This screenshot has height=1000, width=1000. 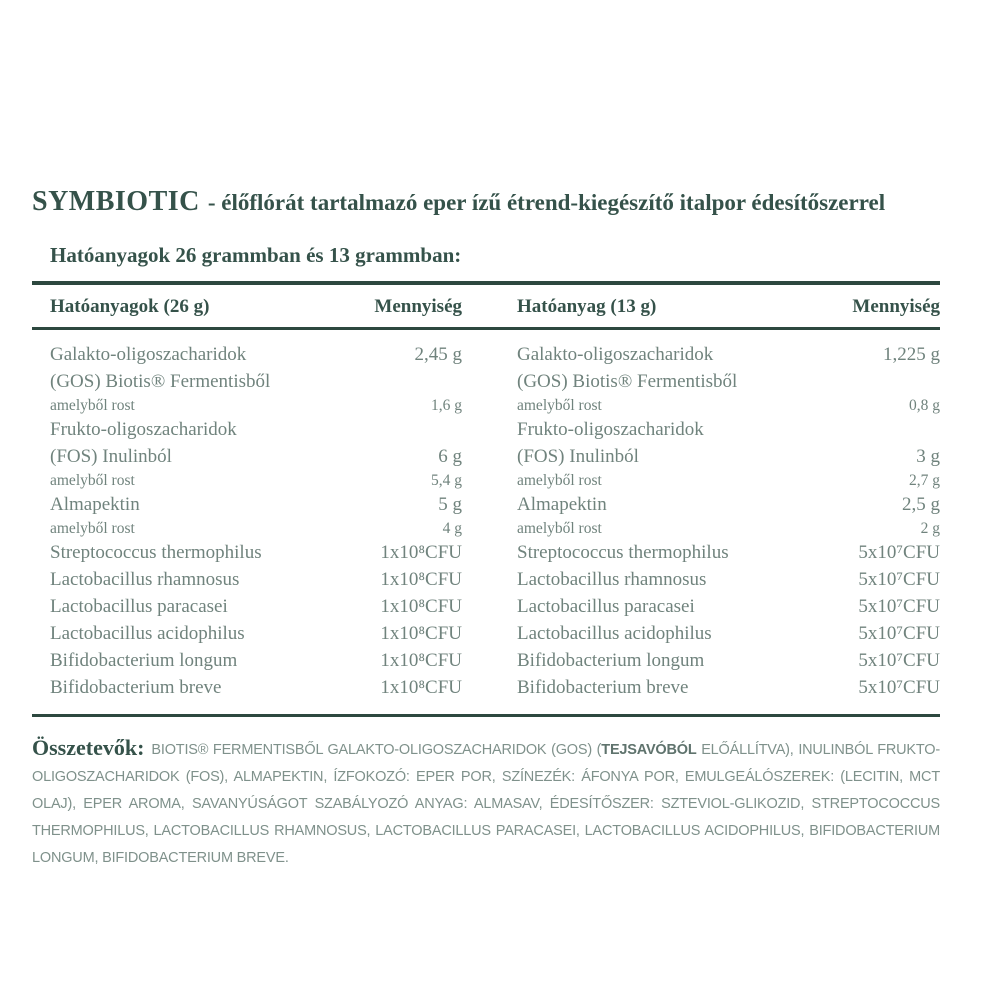 What do you see at coordinates (139, 606) in the screenshot?
I see `ingredient-name-26g: Lactobacillus paracasei` at bounding box center [139, 606].